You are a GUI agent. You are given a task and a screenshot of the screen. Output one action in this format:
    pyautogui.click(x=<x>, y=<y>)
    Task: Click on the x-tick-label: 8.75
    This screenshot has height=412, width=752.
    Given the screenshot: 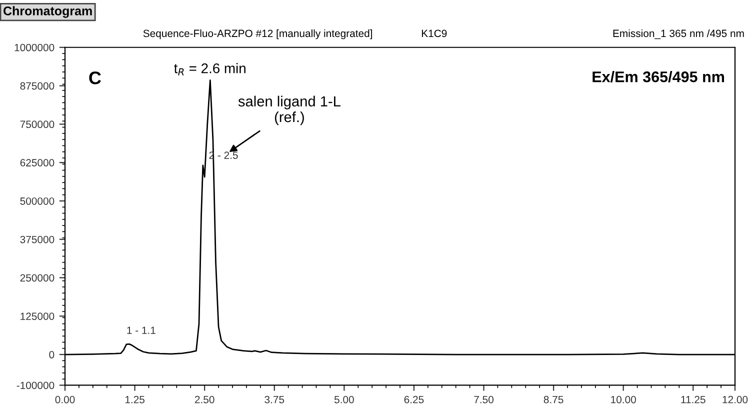 What is the action you would take?
    pyautogui.click(x=554, y=400)
    